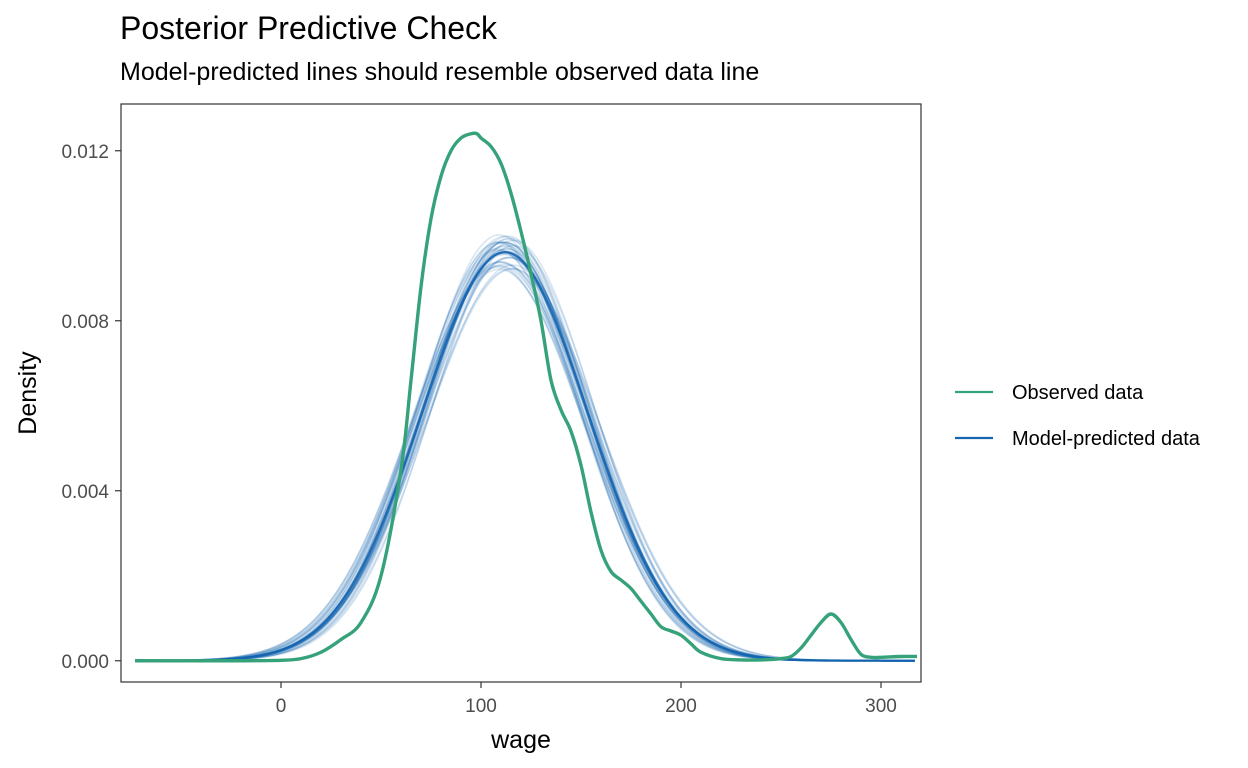  Describe the element at coordinates (681, 706) in the screenshot. I see `x-tick-label: 200` at that location.